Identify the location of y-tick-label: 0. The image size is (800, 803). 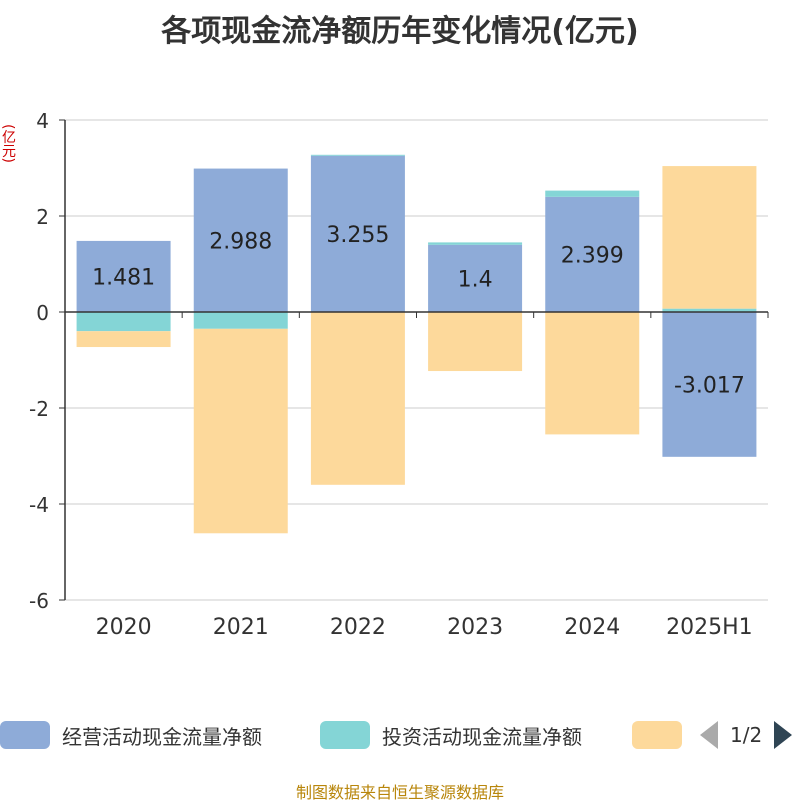
(42, 313).